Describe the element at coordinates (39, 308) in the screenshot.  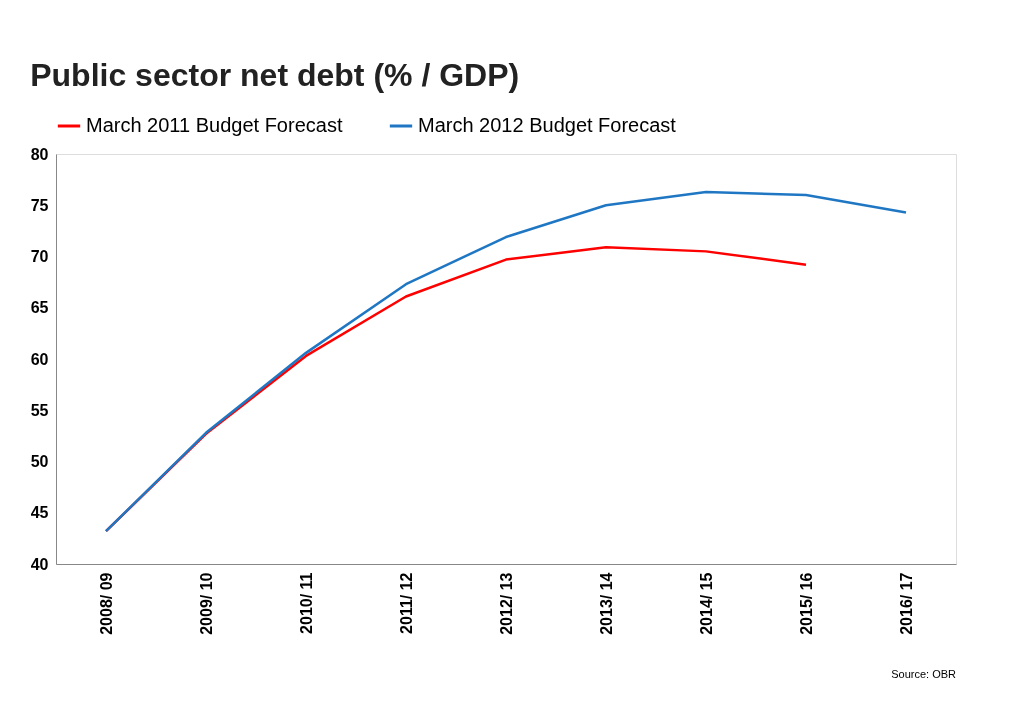
I see `y-tick-label: 65` at that location.